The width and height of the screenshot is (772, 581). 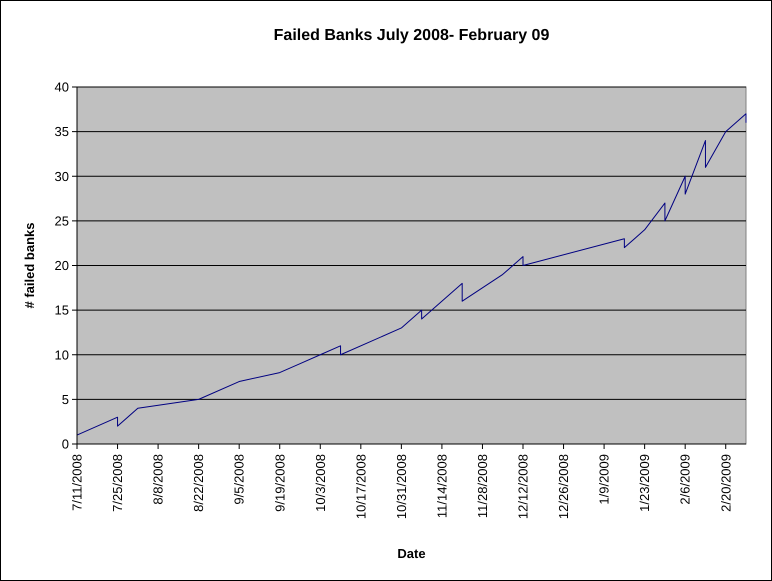 I want to click on y-tick-label: 25, so click(x=61, y=220).